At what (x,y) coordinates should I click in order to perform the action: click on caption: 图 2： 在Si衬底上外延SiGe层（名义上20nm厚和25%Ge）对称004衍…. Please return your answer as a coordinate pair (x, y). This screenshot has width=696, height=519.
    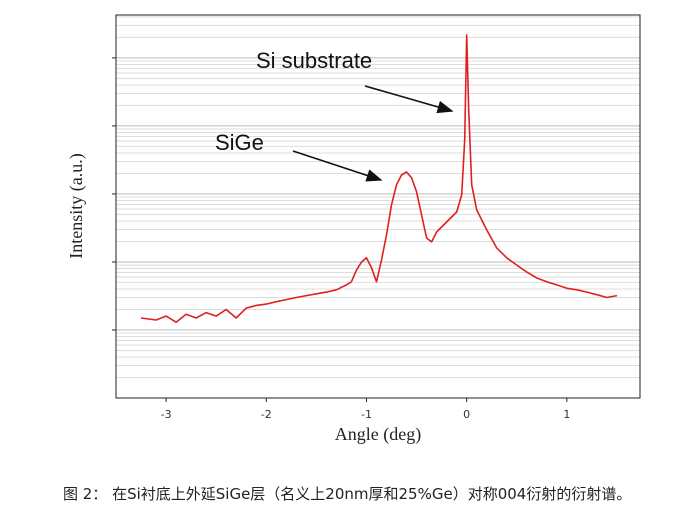
    Looking at the image, I should click on (347, 494).